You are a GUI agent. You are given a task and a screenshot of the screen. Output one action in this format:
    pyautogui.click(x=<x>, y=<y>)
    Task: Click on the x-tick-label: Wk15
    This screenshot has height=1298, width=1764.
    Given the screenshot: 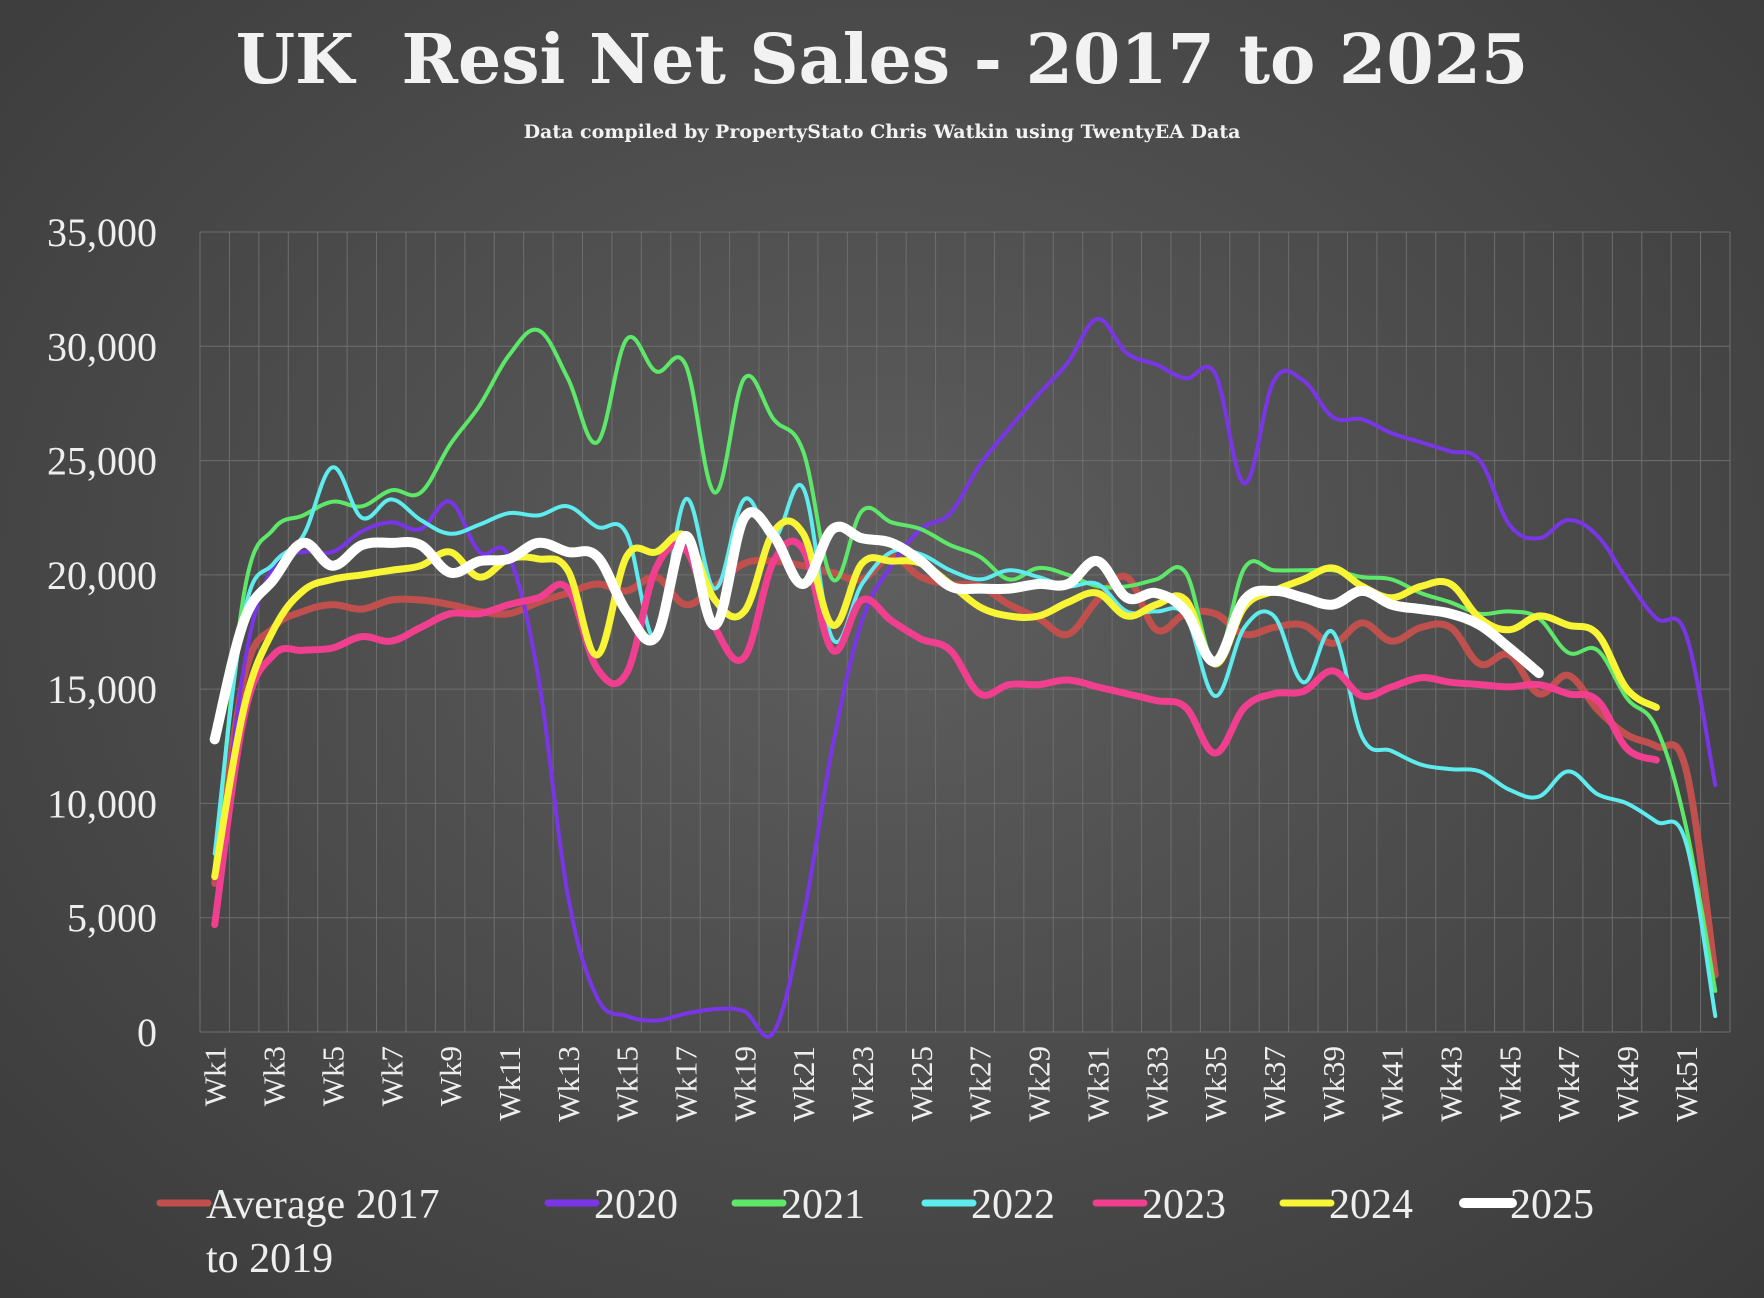 What is the action you would take?
    pyautogui.click(x=627, y=1084)
    